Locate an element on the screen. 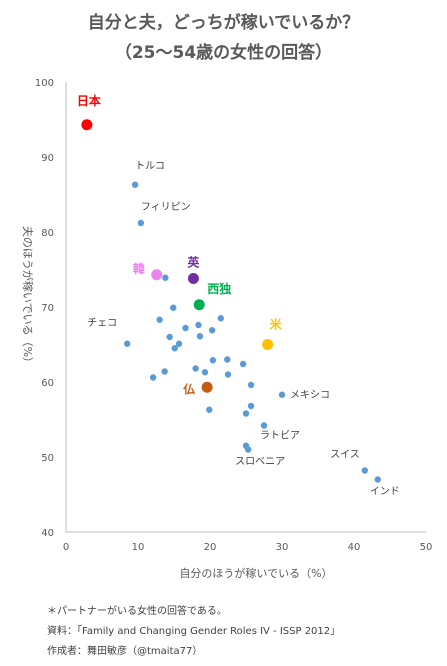 Image resolution: width=447 pixels, height=666 pixels. x-tick-label: 10 is located at coordinates (138, 547).